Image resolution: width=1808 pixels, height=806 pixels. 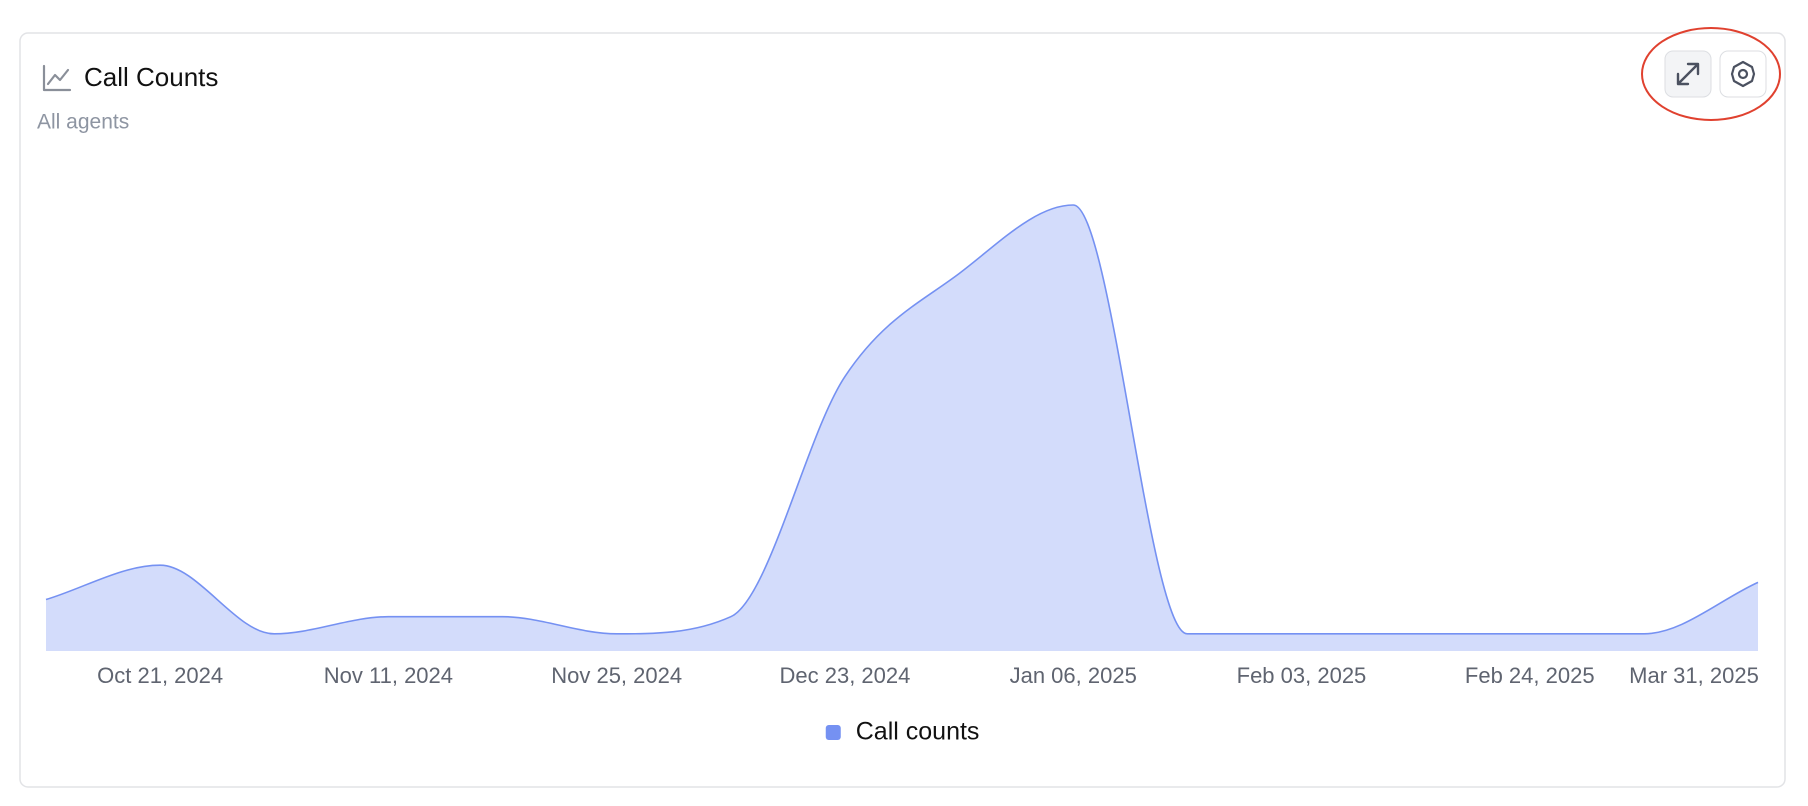 What do you see at coordinates (844, 675) in the screenshot?
I see `x-tick-label: Dec 23, 2024` at bounding box center [844, 675].